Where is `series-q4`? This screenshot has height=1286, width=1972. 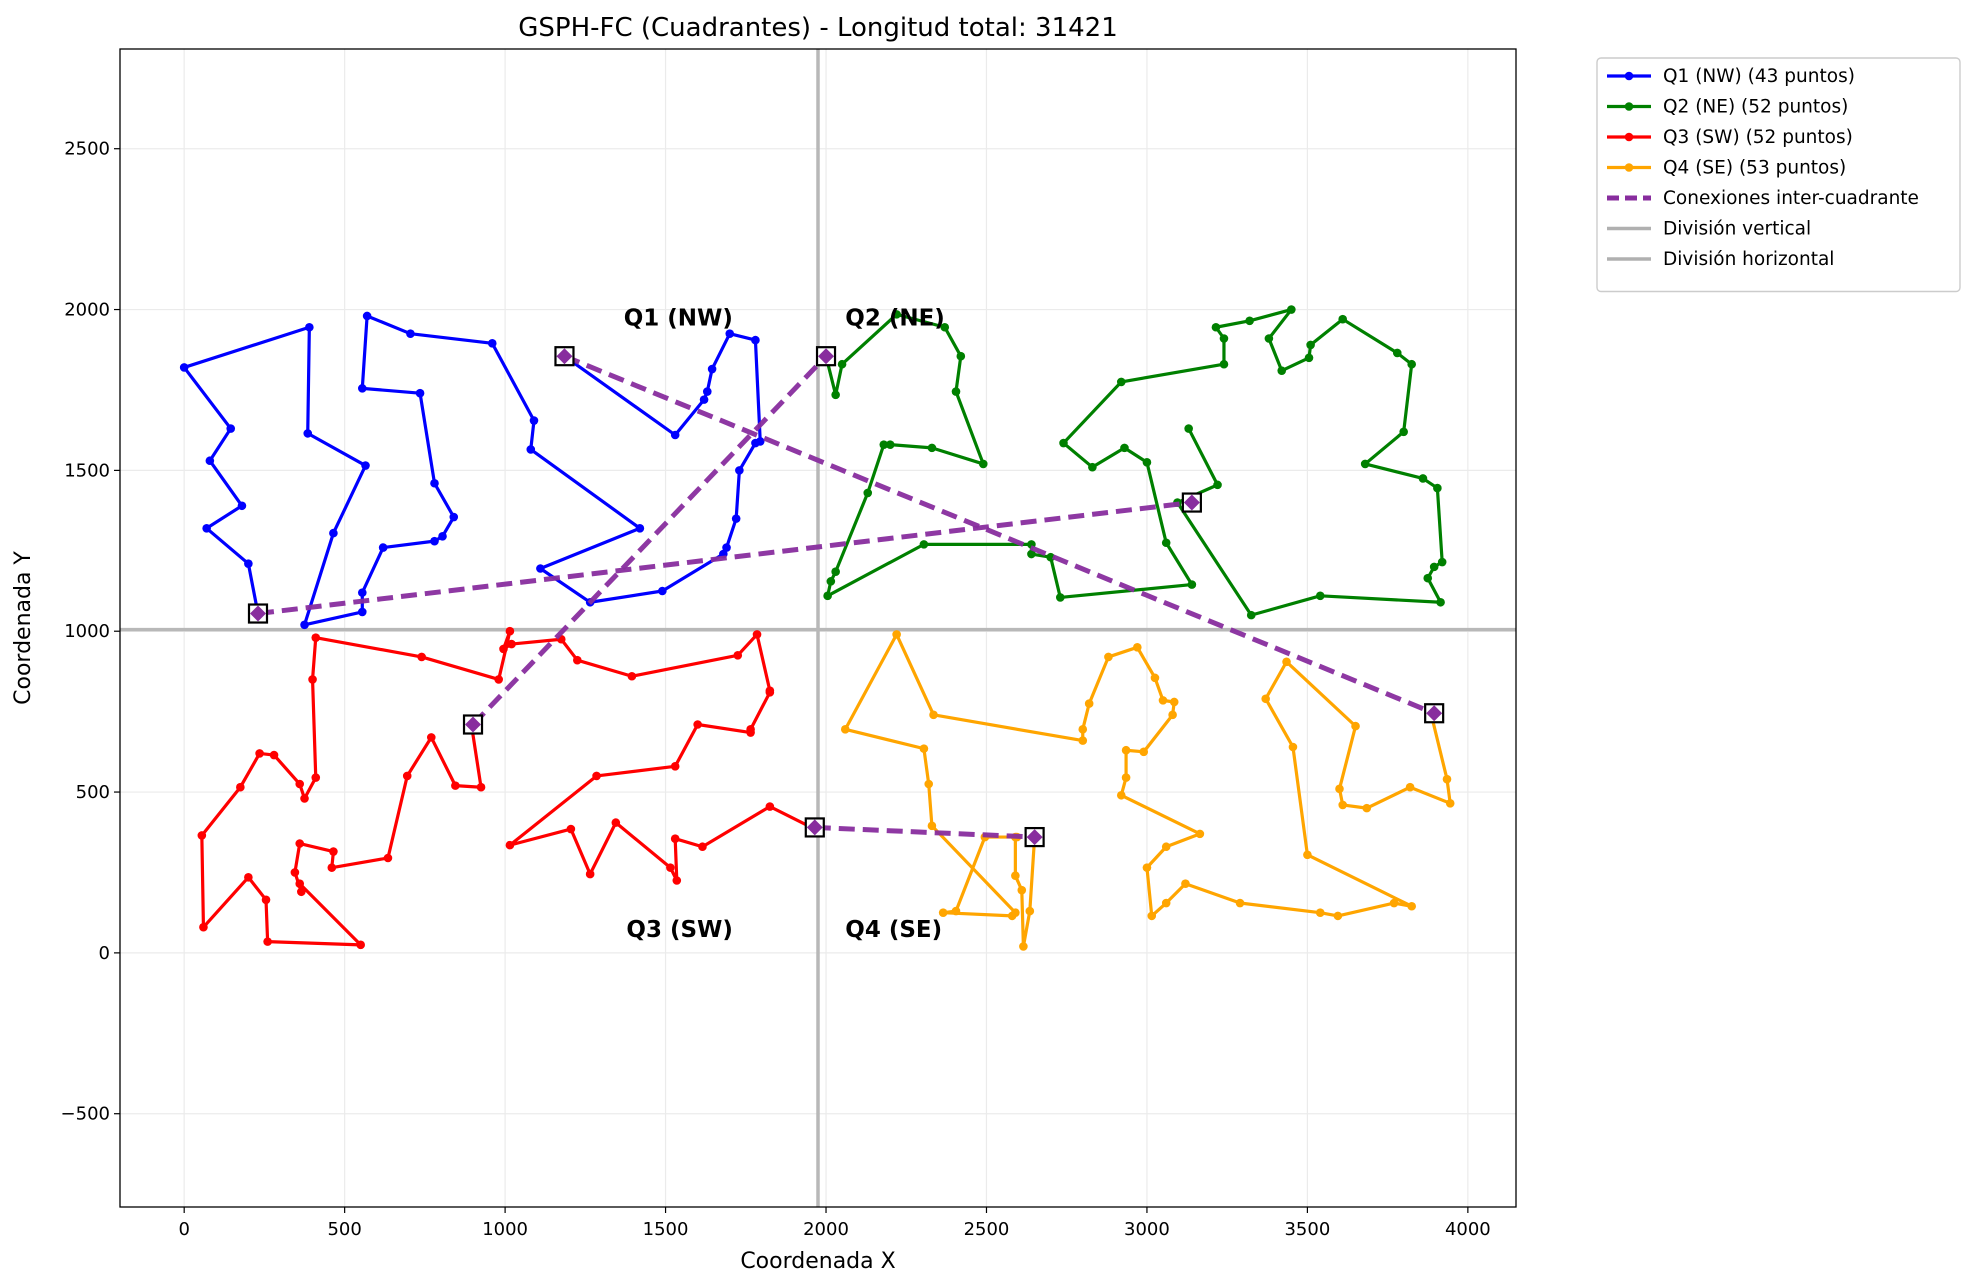 series-q4 is located at coordinates (1147, 790).